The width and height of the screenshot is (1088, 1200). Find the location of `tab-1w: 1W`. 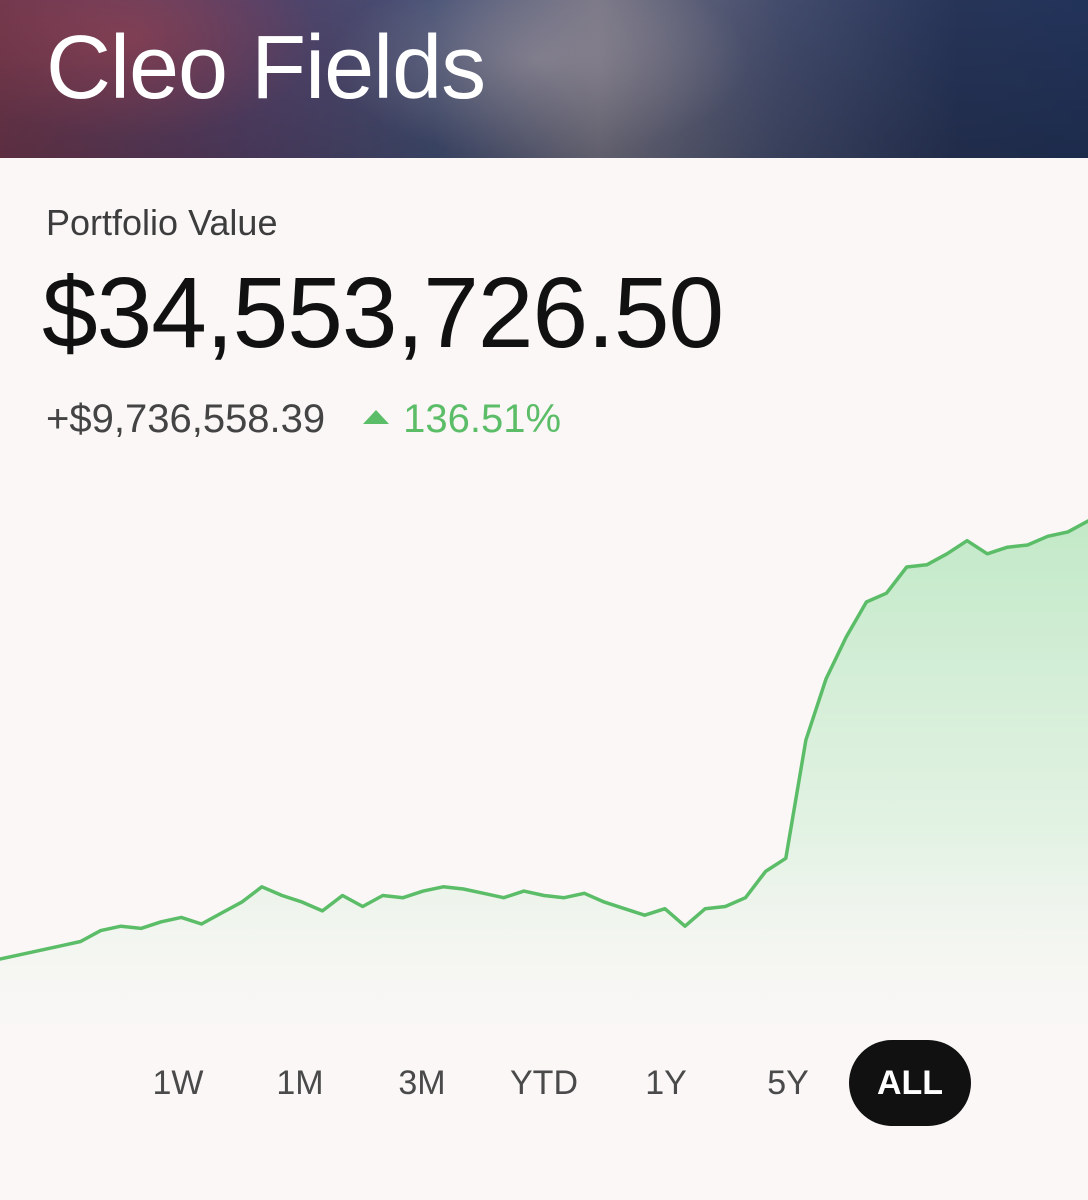

tab-1w: 1W is located at coordinates (178, 1082).